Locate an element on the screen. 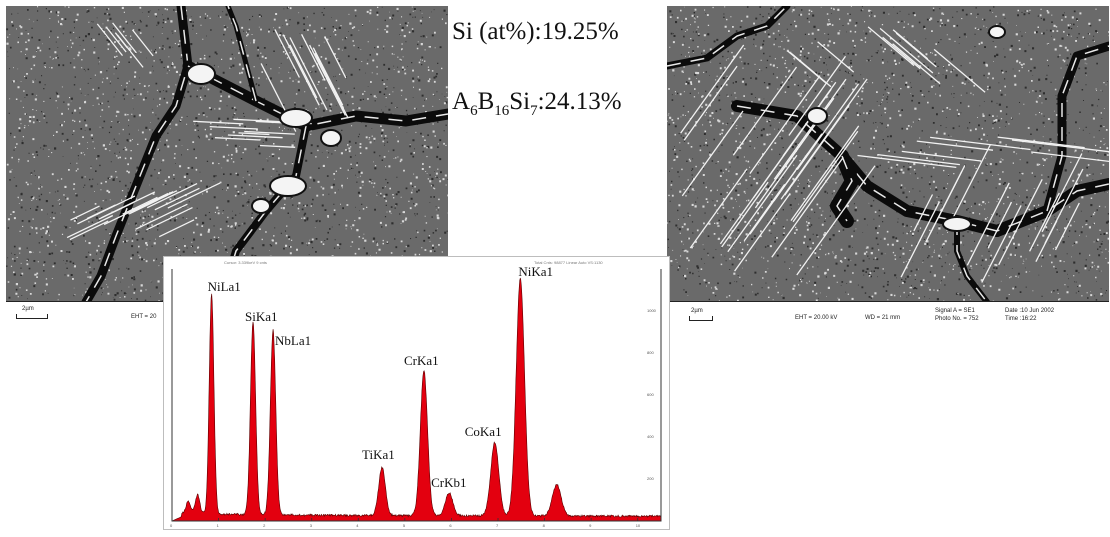 This screenshot has width=1110, height=537. y-tick-label: 800 is located at coordinates (650, 352).